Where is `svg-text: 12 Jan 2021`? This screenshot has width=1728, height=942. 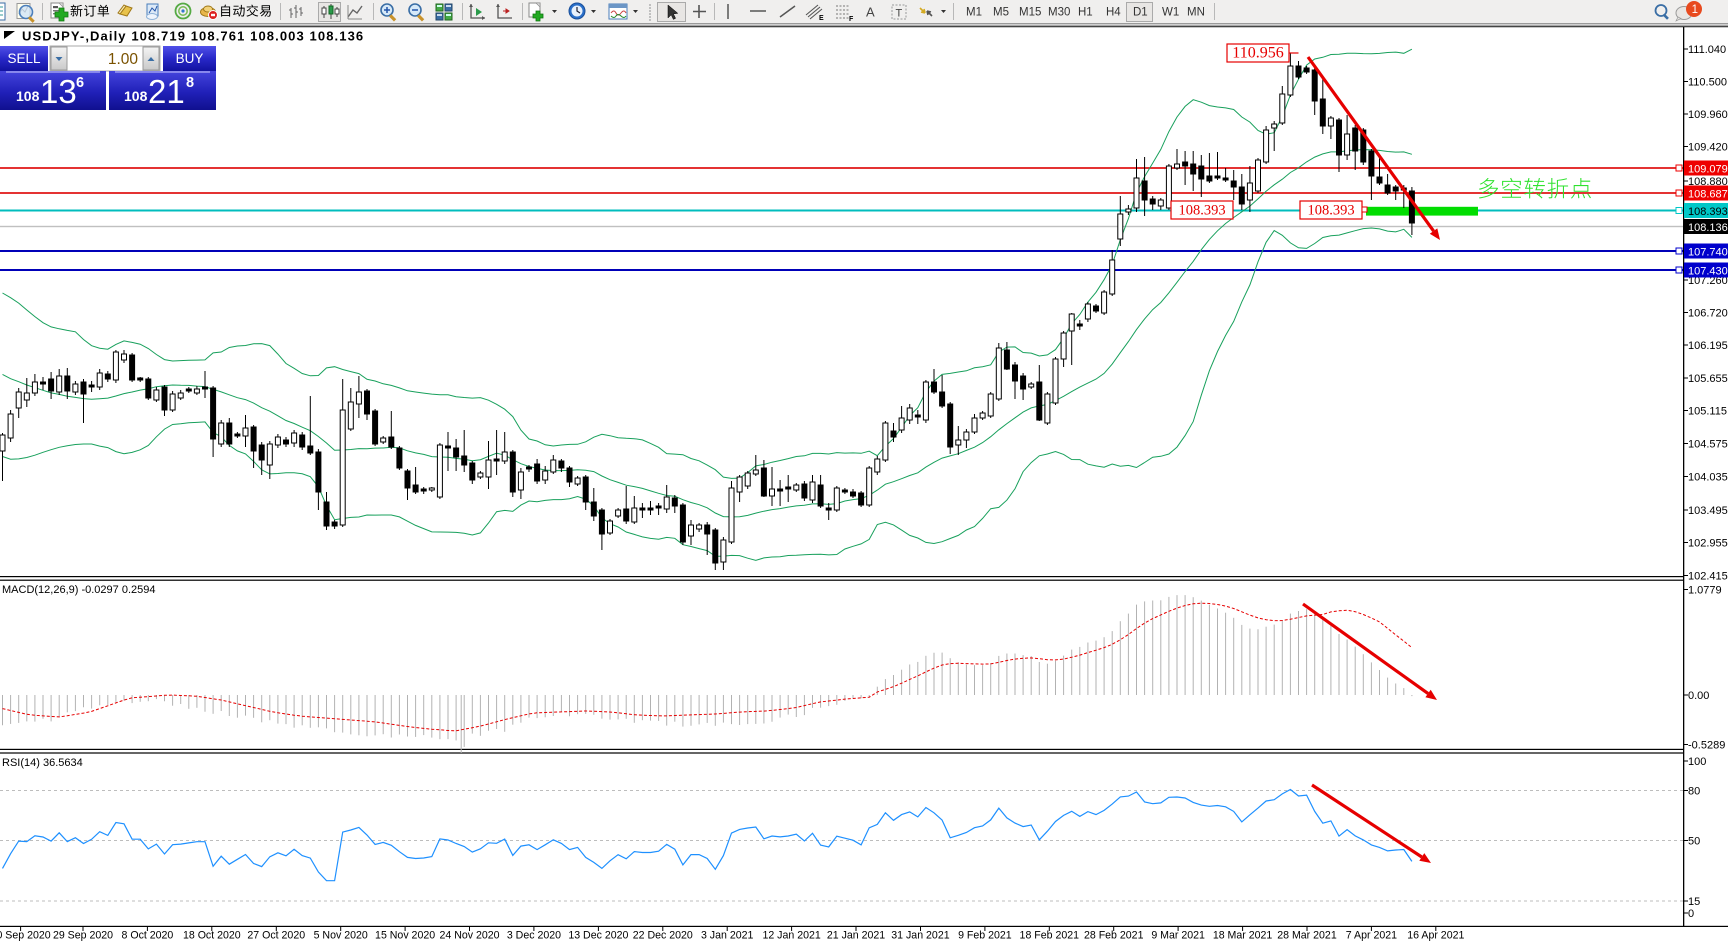
svg-text: 12 Jan 2021 is located at coordinates (791, 936).